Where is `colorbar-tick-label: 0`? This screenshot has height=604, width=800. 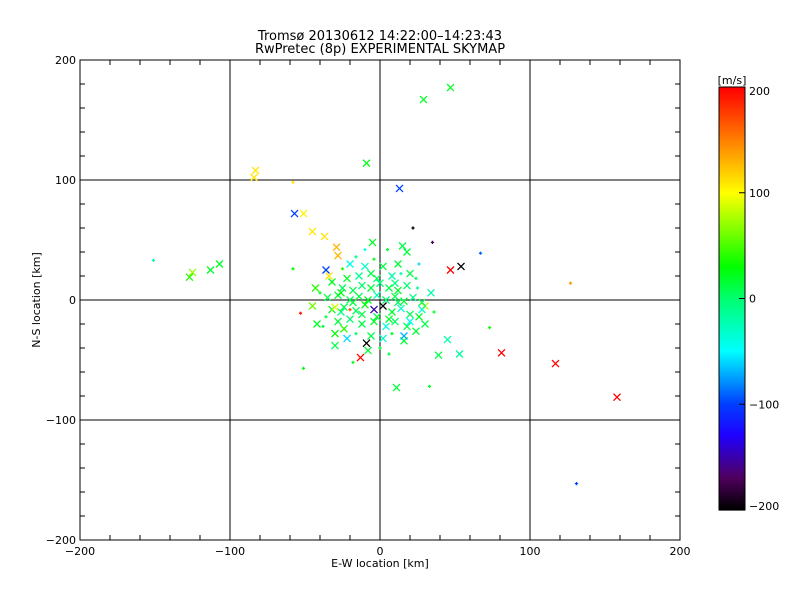 colorbar-tick-label: 0 is located at coordinates (752, 299).